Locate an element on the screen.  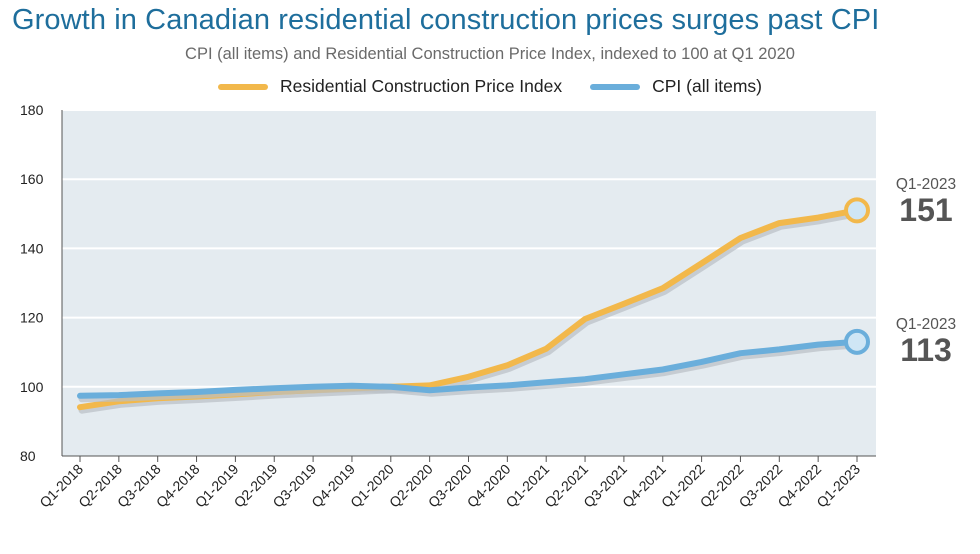
end-value-construction: 151 is located at coordinates (926, 210).